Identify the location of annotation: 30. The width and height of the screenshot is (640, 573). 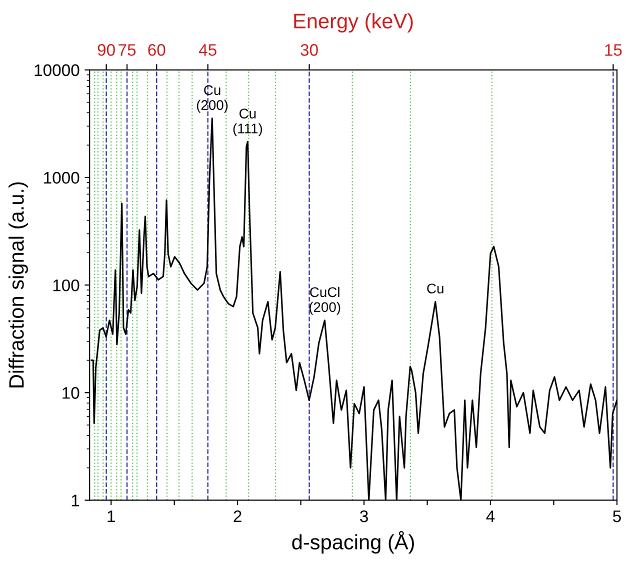
(309, 50).